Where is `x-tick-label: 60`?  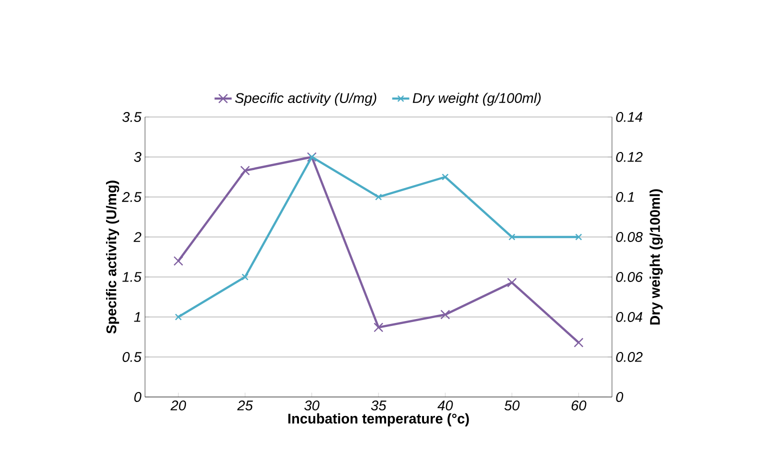
x-tick-label: 60 is located at coordinates (579, 405).